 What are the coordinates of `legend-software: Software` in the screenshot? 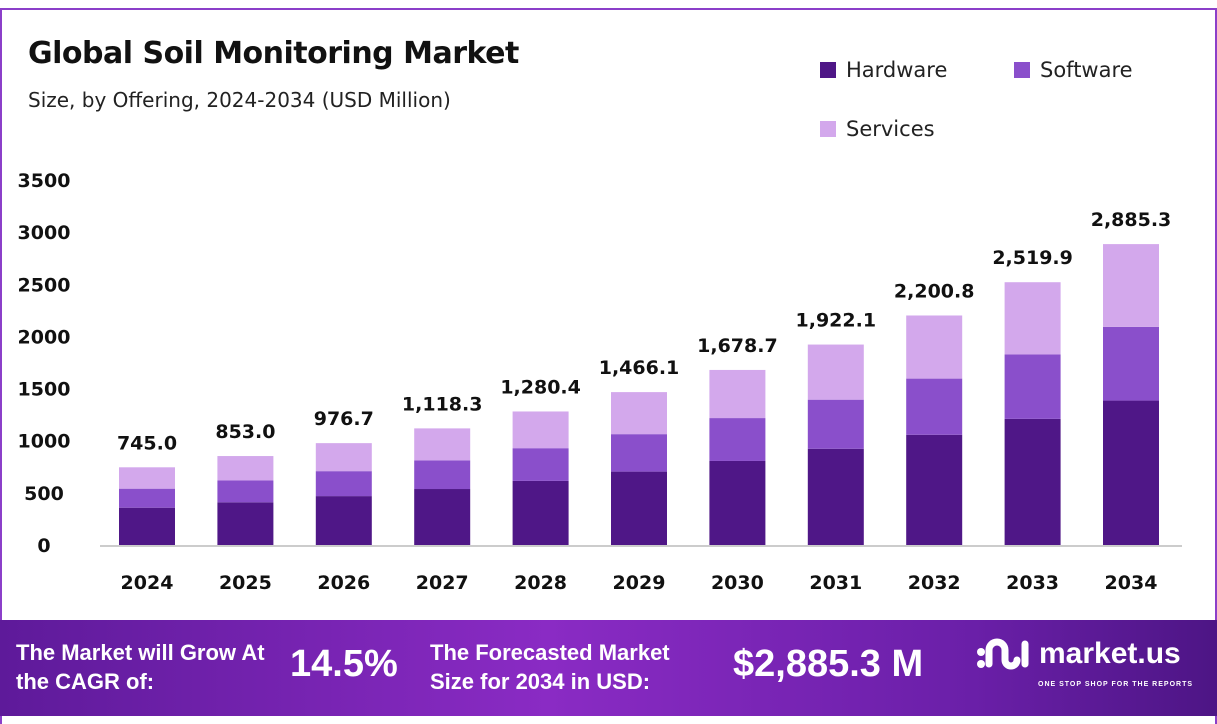 It's located at (1073, 70).